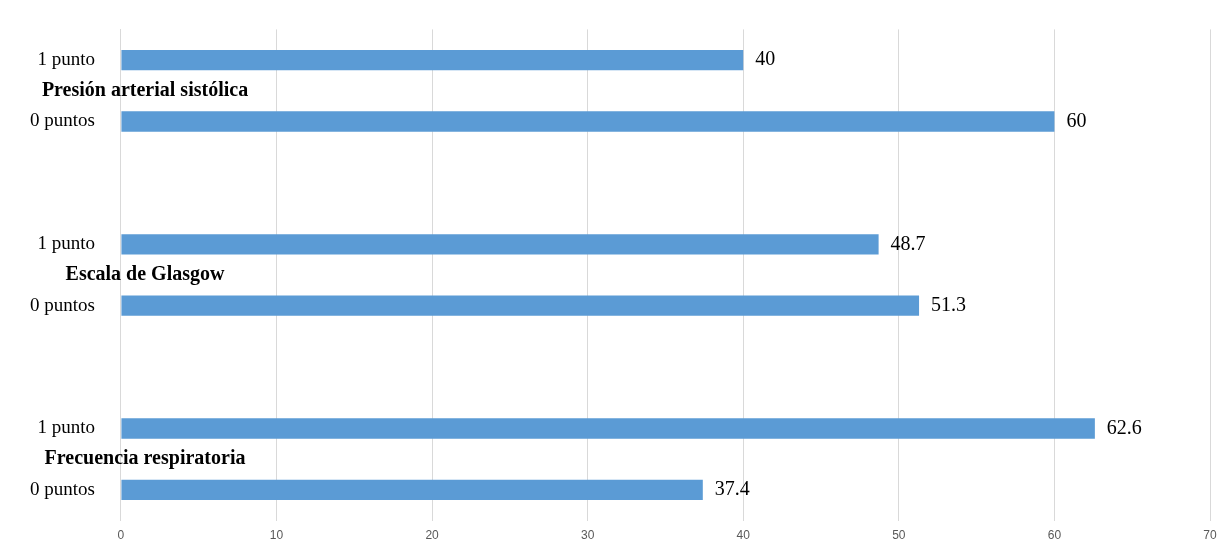 Image resolution: width=1230 pixels, height=557 pixels. What do you see at coordinates (121, 535) in the screenshot?
I see `x-tick-label: 0` at bounding box center [121, 535].